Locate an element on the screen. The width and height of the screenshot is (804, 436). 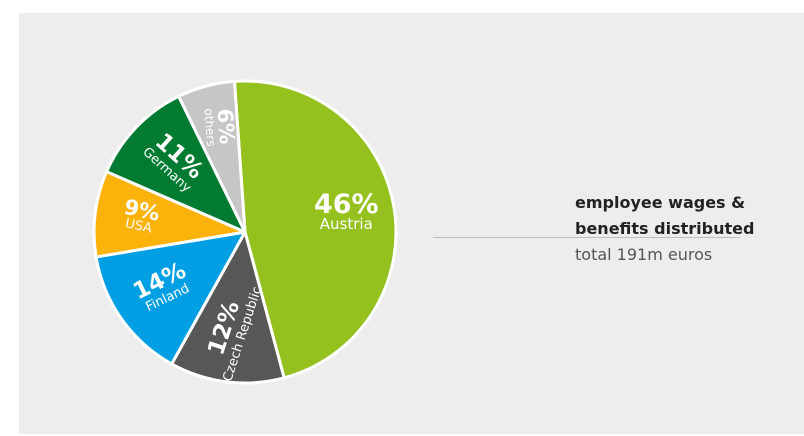
pie-slice-austria is located at coordinates (315, 229).